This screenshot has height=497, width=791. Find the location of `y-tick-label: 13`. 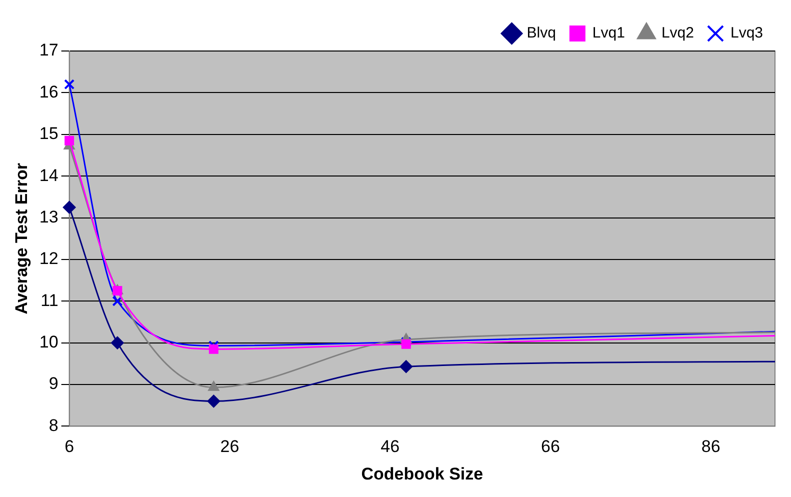

y-tick-label: 13 is located at coordinates (48, 216).